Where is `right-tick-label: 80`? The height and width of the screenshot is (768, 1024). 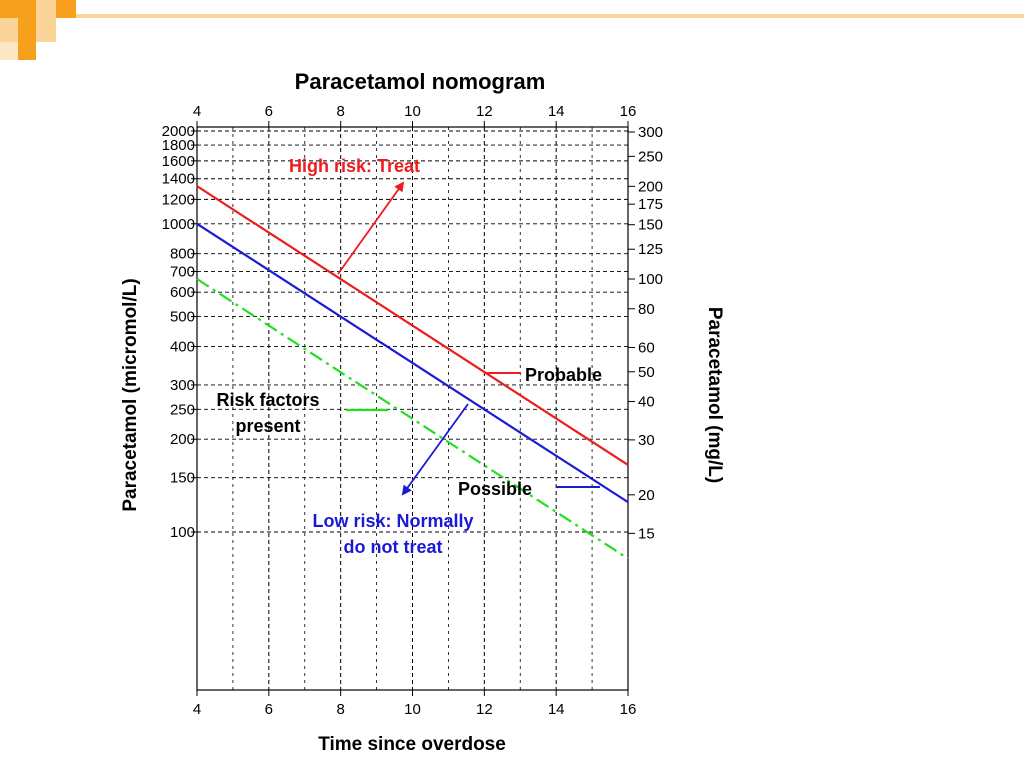 right-tick-label: 80 is located at coordinates (646, 309).